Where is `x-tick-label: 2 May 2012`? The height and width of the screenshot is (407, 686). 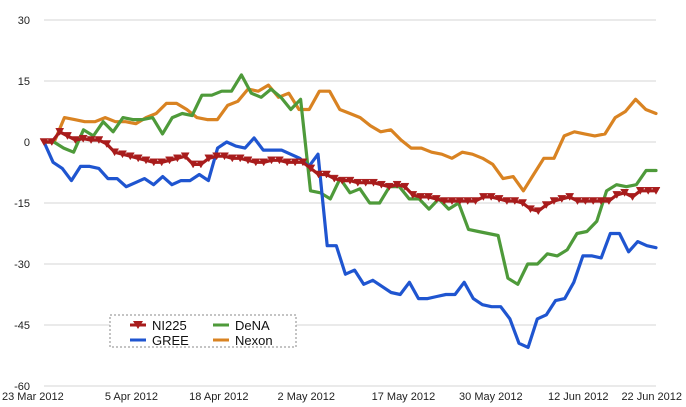
x-tick-label: 2 May 2012 is located at coordinates (306, 397).